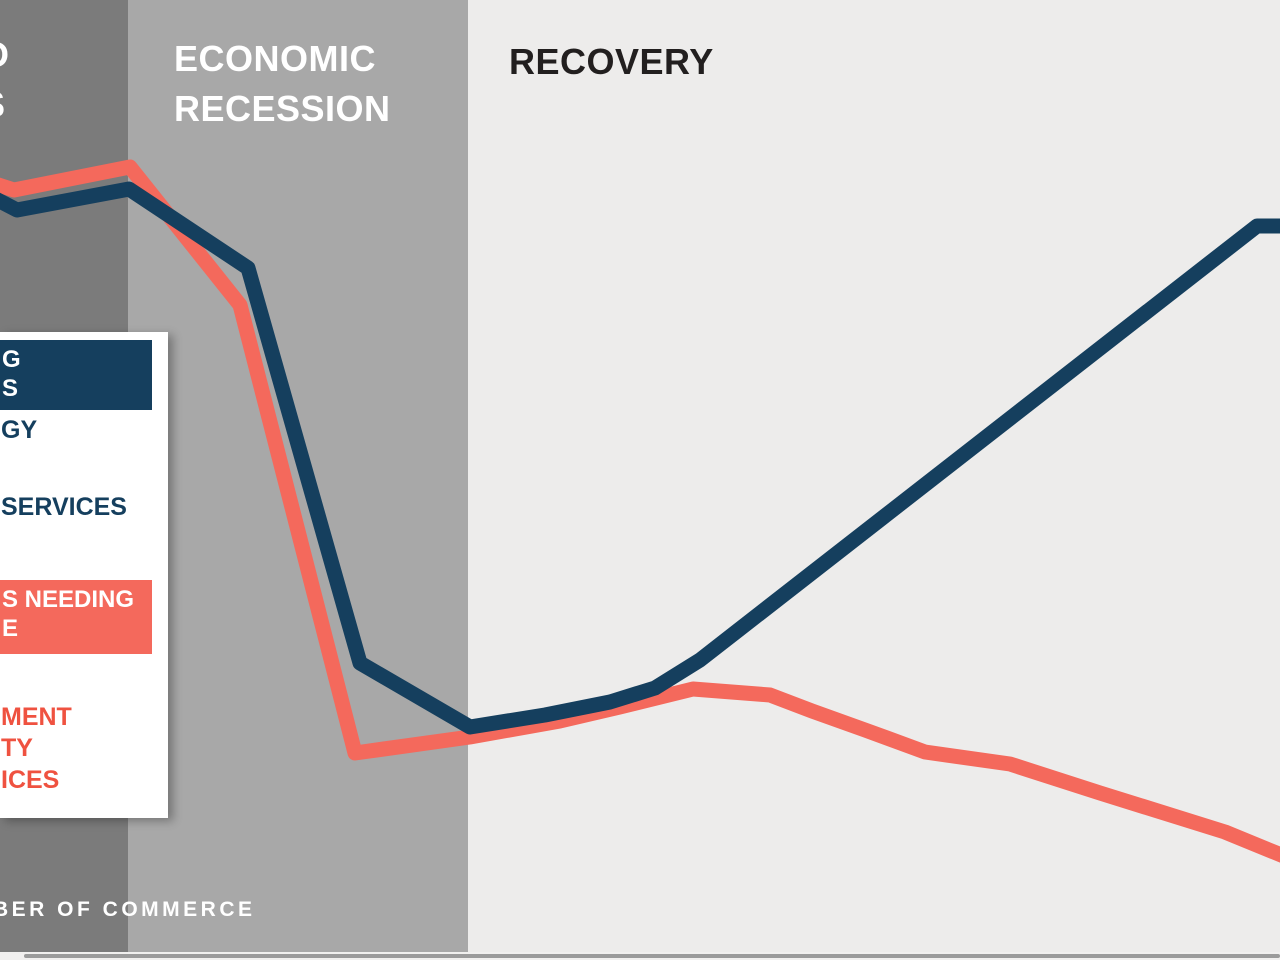  What do you see at coordinates (275, 58) in the screenshot?
I see `economic-recession-label-line1: ECONOMIC` at bounding box center [275, 58].